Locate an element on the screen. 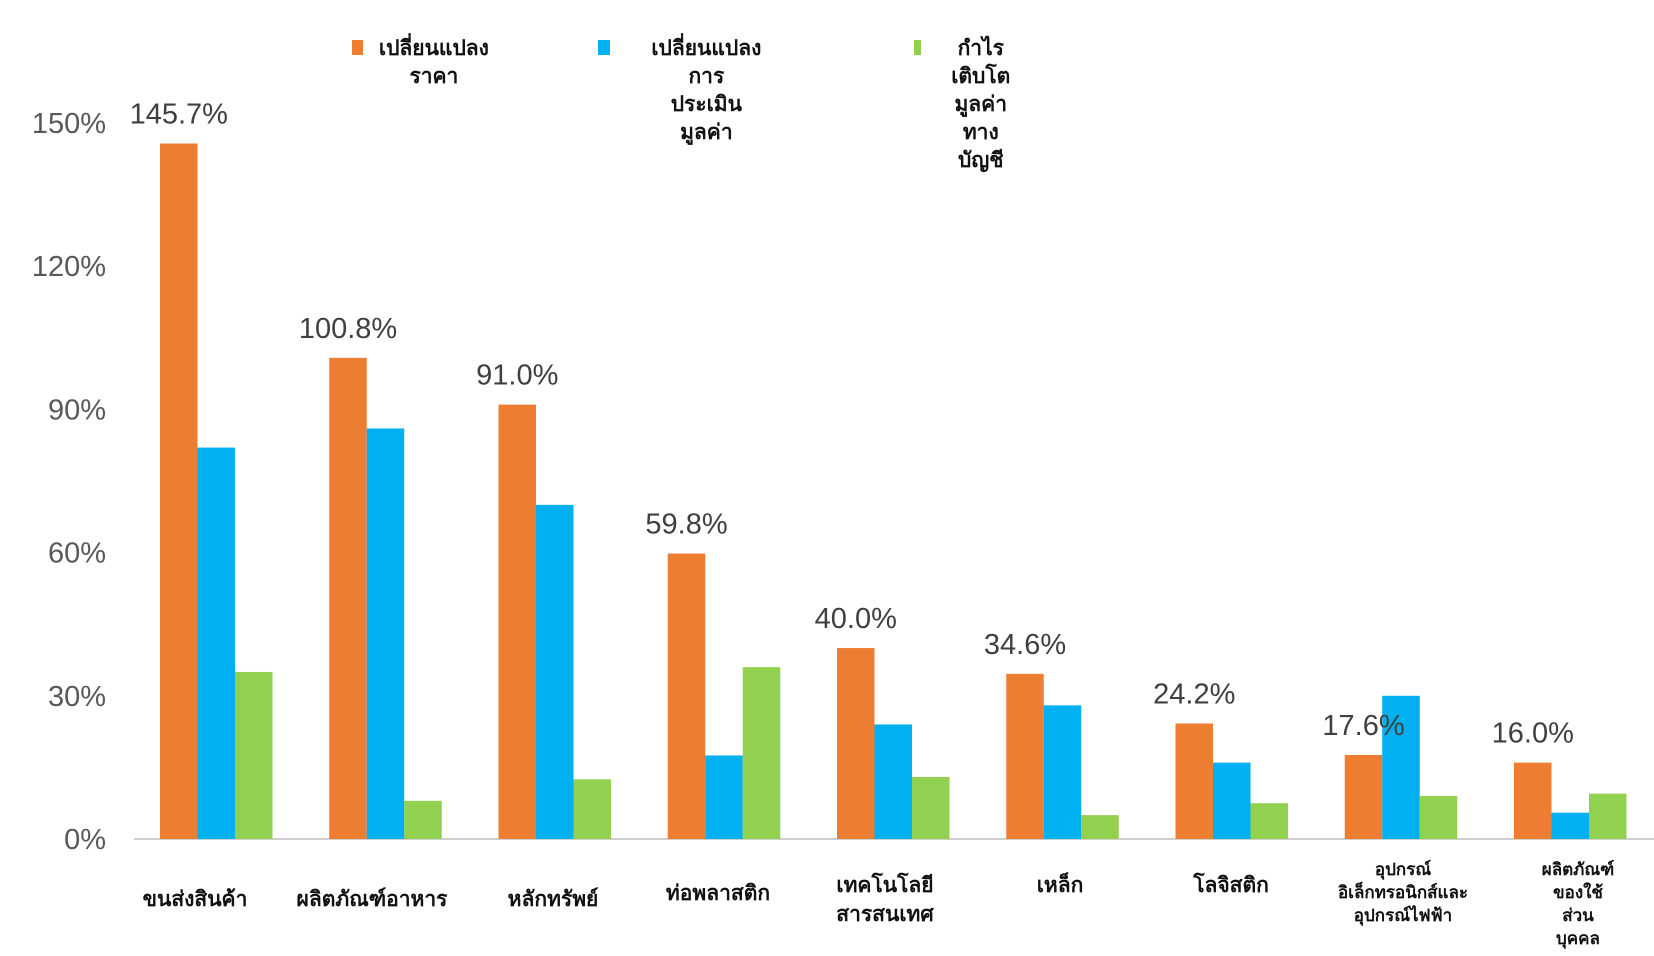 The image size is (1654, 956). legend-swatch-green is located at coordinates (918, 47).